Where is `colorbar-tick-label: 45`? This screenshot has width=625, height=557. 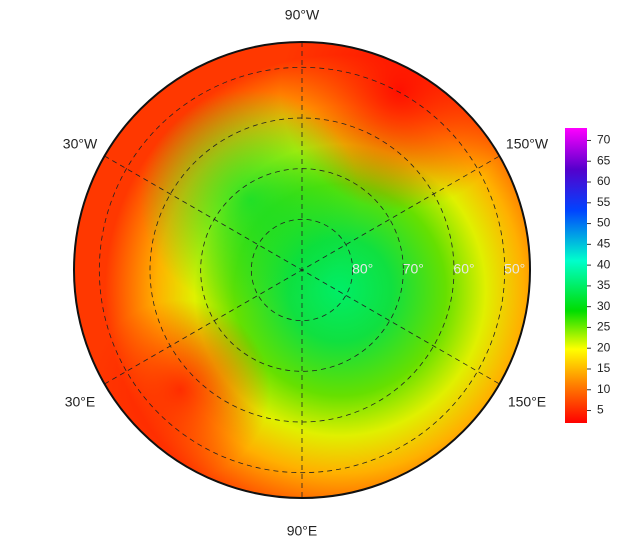
colorbar-tick-label: 45 is located at coordinates (604, 244).